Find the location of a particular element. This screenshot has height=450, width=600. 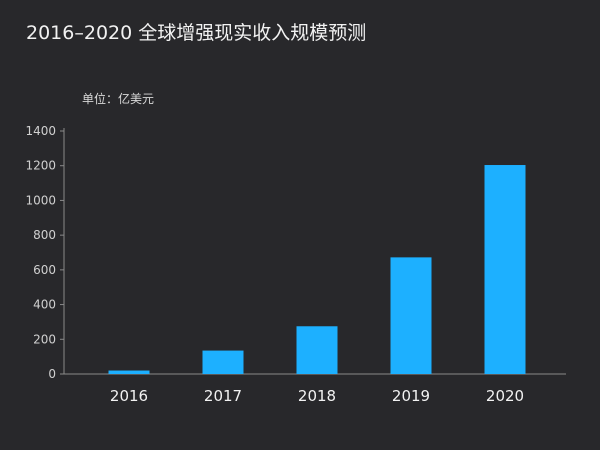

y-tick-label: 1200 is located at coordinates (40, 166).